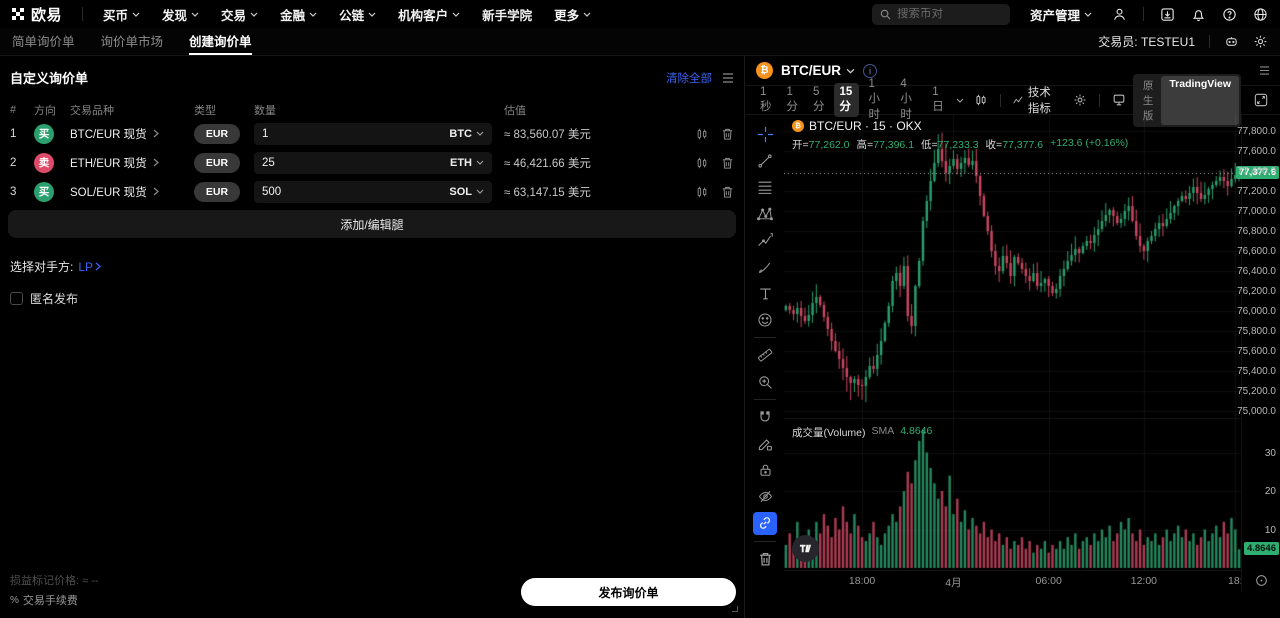 The height and width of the screenshot is (618, 1280). Describe the element at coordinates (1119, 100) in the screenshot. I see `screenshot-icon` at that location.